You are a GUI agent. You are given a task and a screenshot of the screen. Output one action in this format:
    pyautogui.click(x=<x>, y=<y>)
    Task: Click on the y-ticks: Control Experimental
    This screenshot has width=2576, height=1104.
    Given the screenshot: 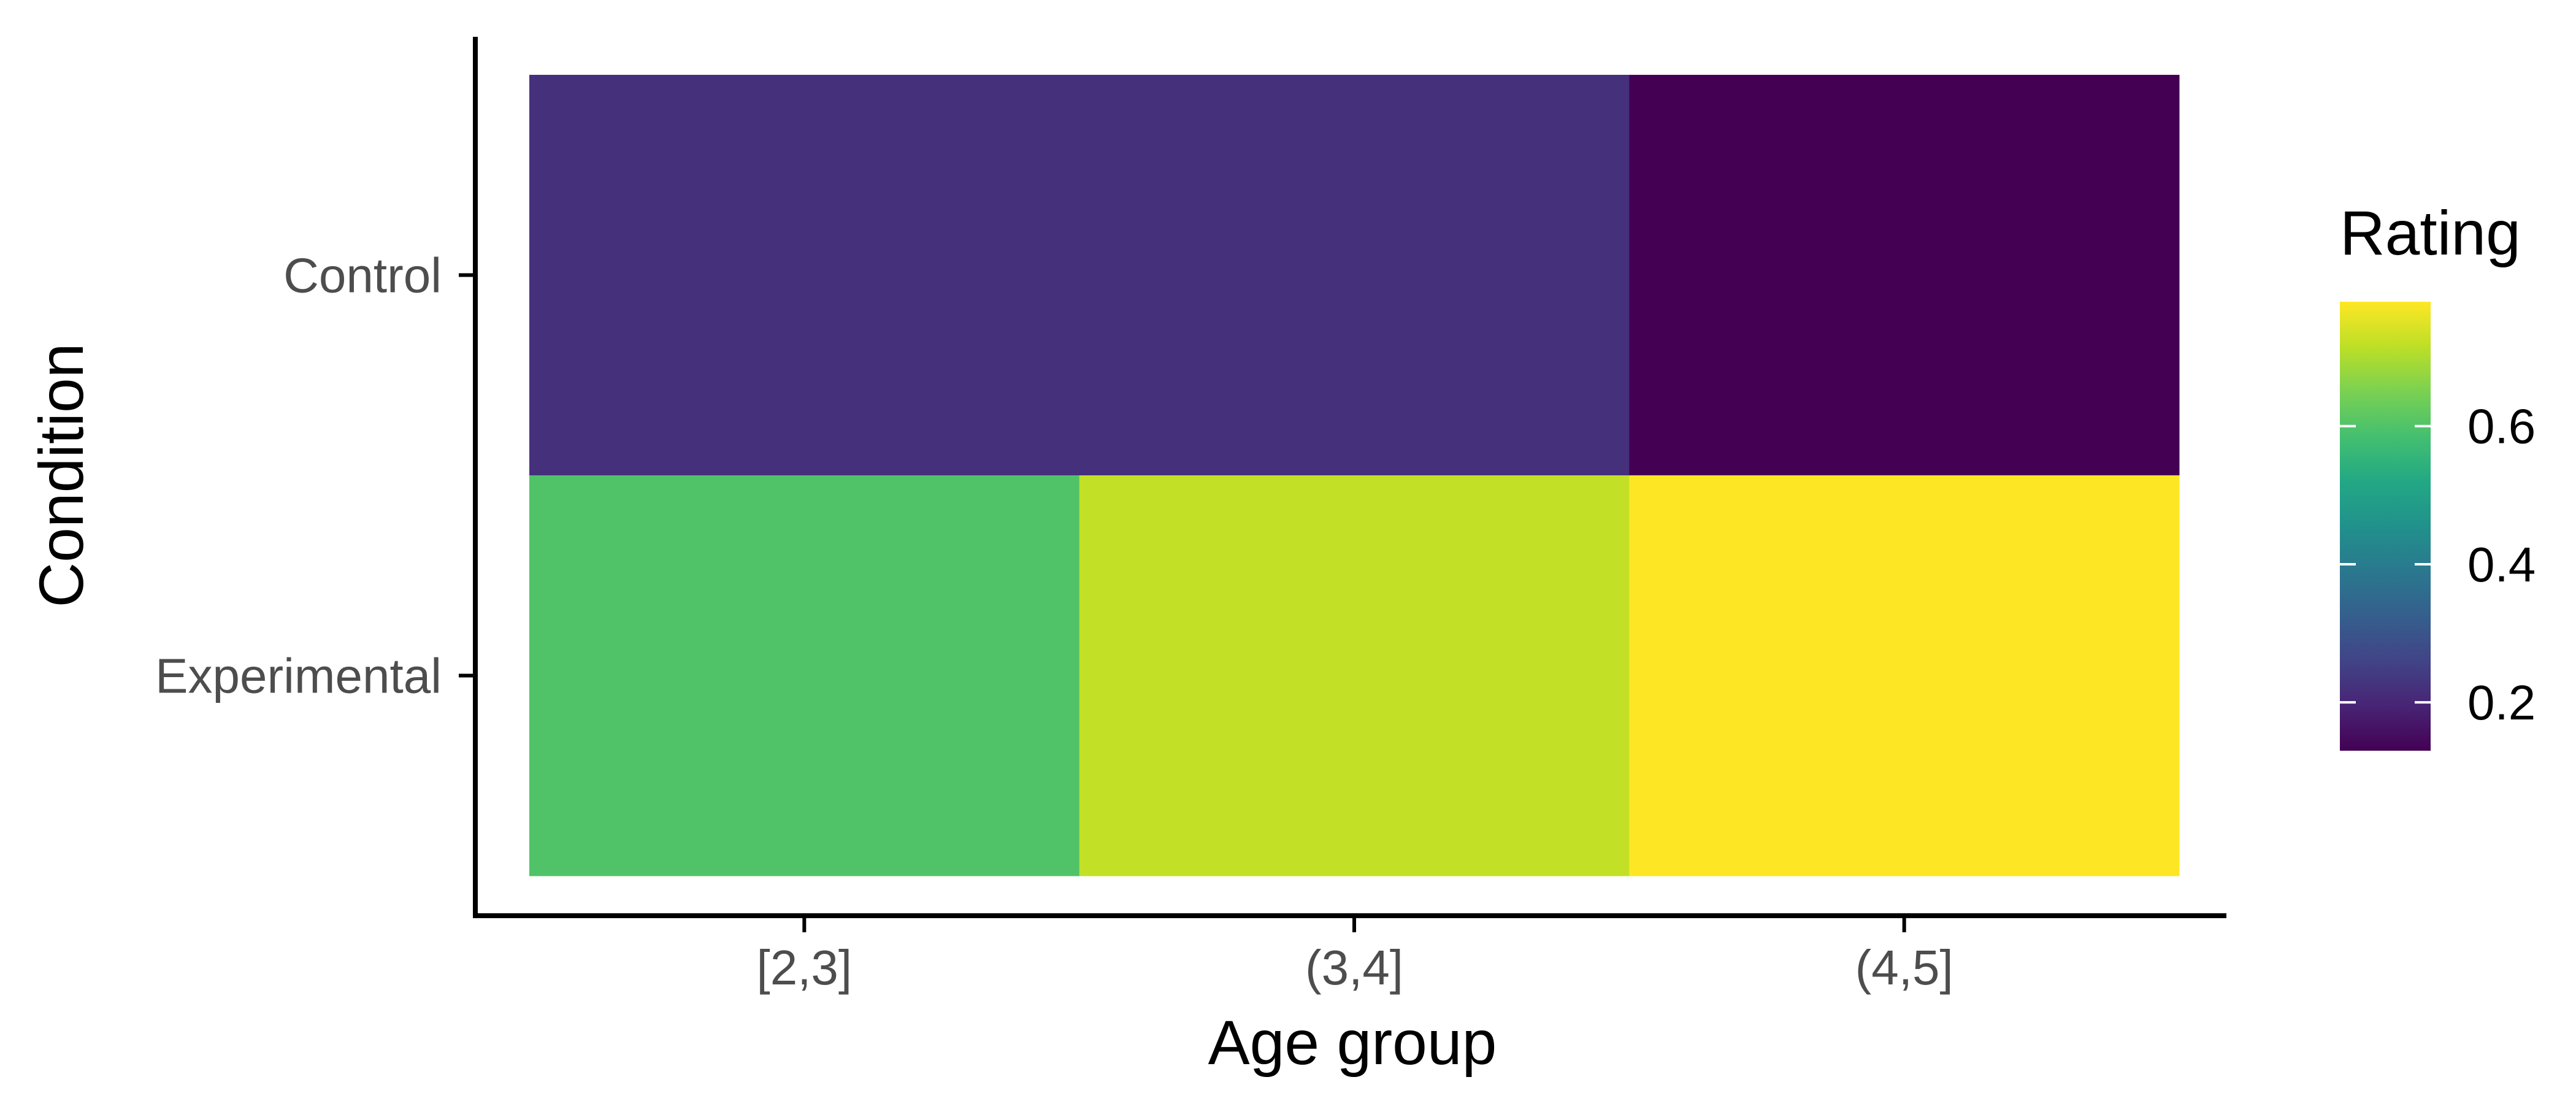 What is the action you would take?
    pyautogui.click(x=315, y=475)
    